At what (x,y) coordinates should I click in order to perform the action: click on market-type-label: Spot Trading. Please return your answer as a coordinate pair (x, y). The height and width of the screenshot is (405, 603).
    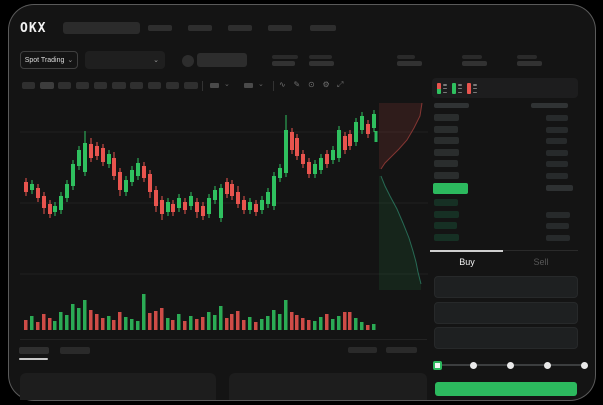
    Looking at the image, I should click on (44, 60).